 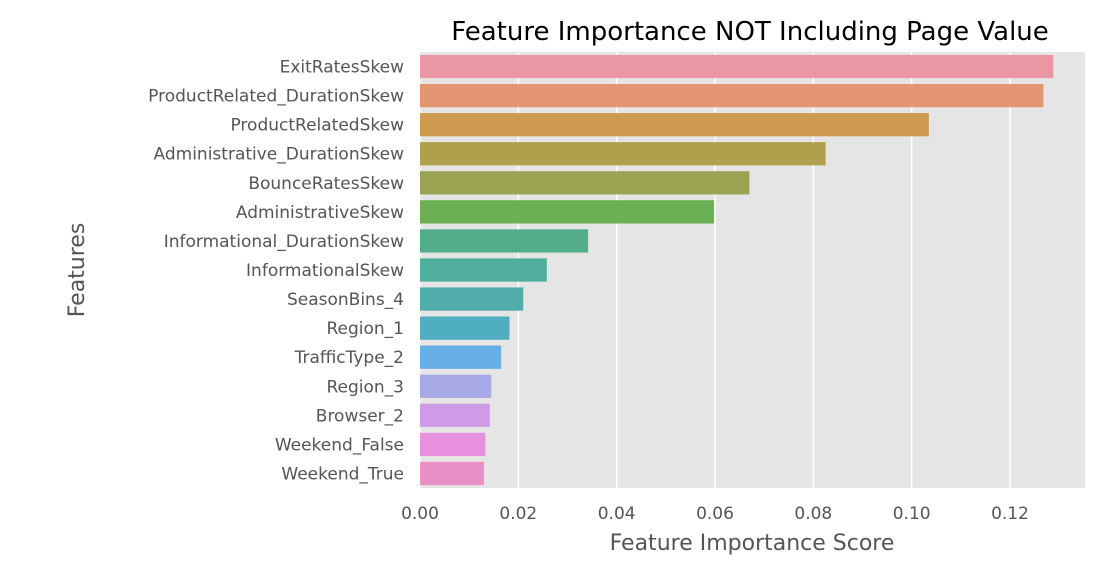 I want to click on y-tick-label: Region_1, so click(x=365, y=329).